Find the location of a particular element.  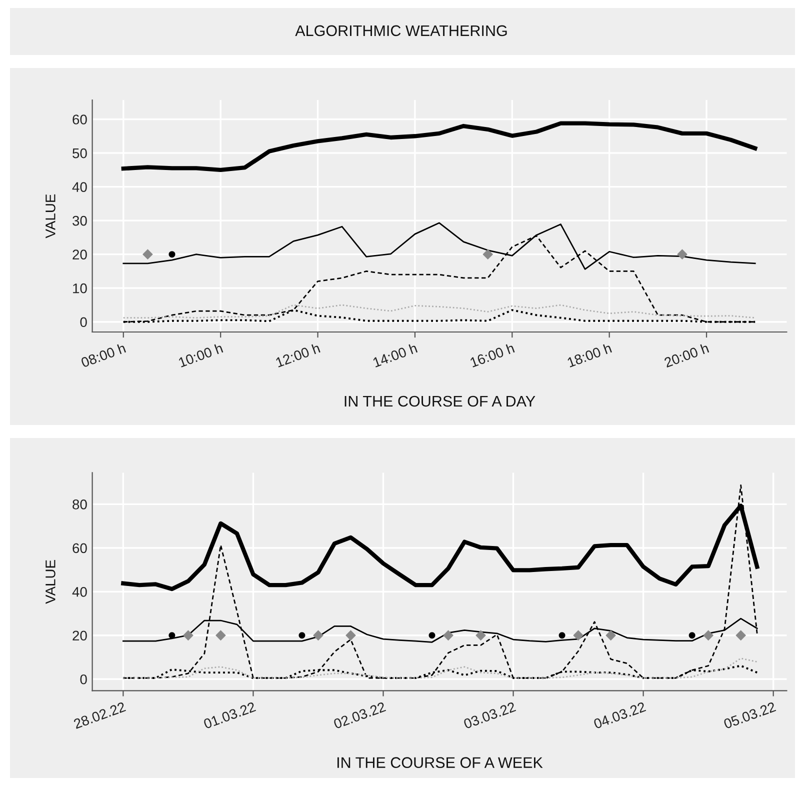

x-axis-title: IN THE COURSE OF A DAY is located at coordinates (440, 401).